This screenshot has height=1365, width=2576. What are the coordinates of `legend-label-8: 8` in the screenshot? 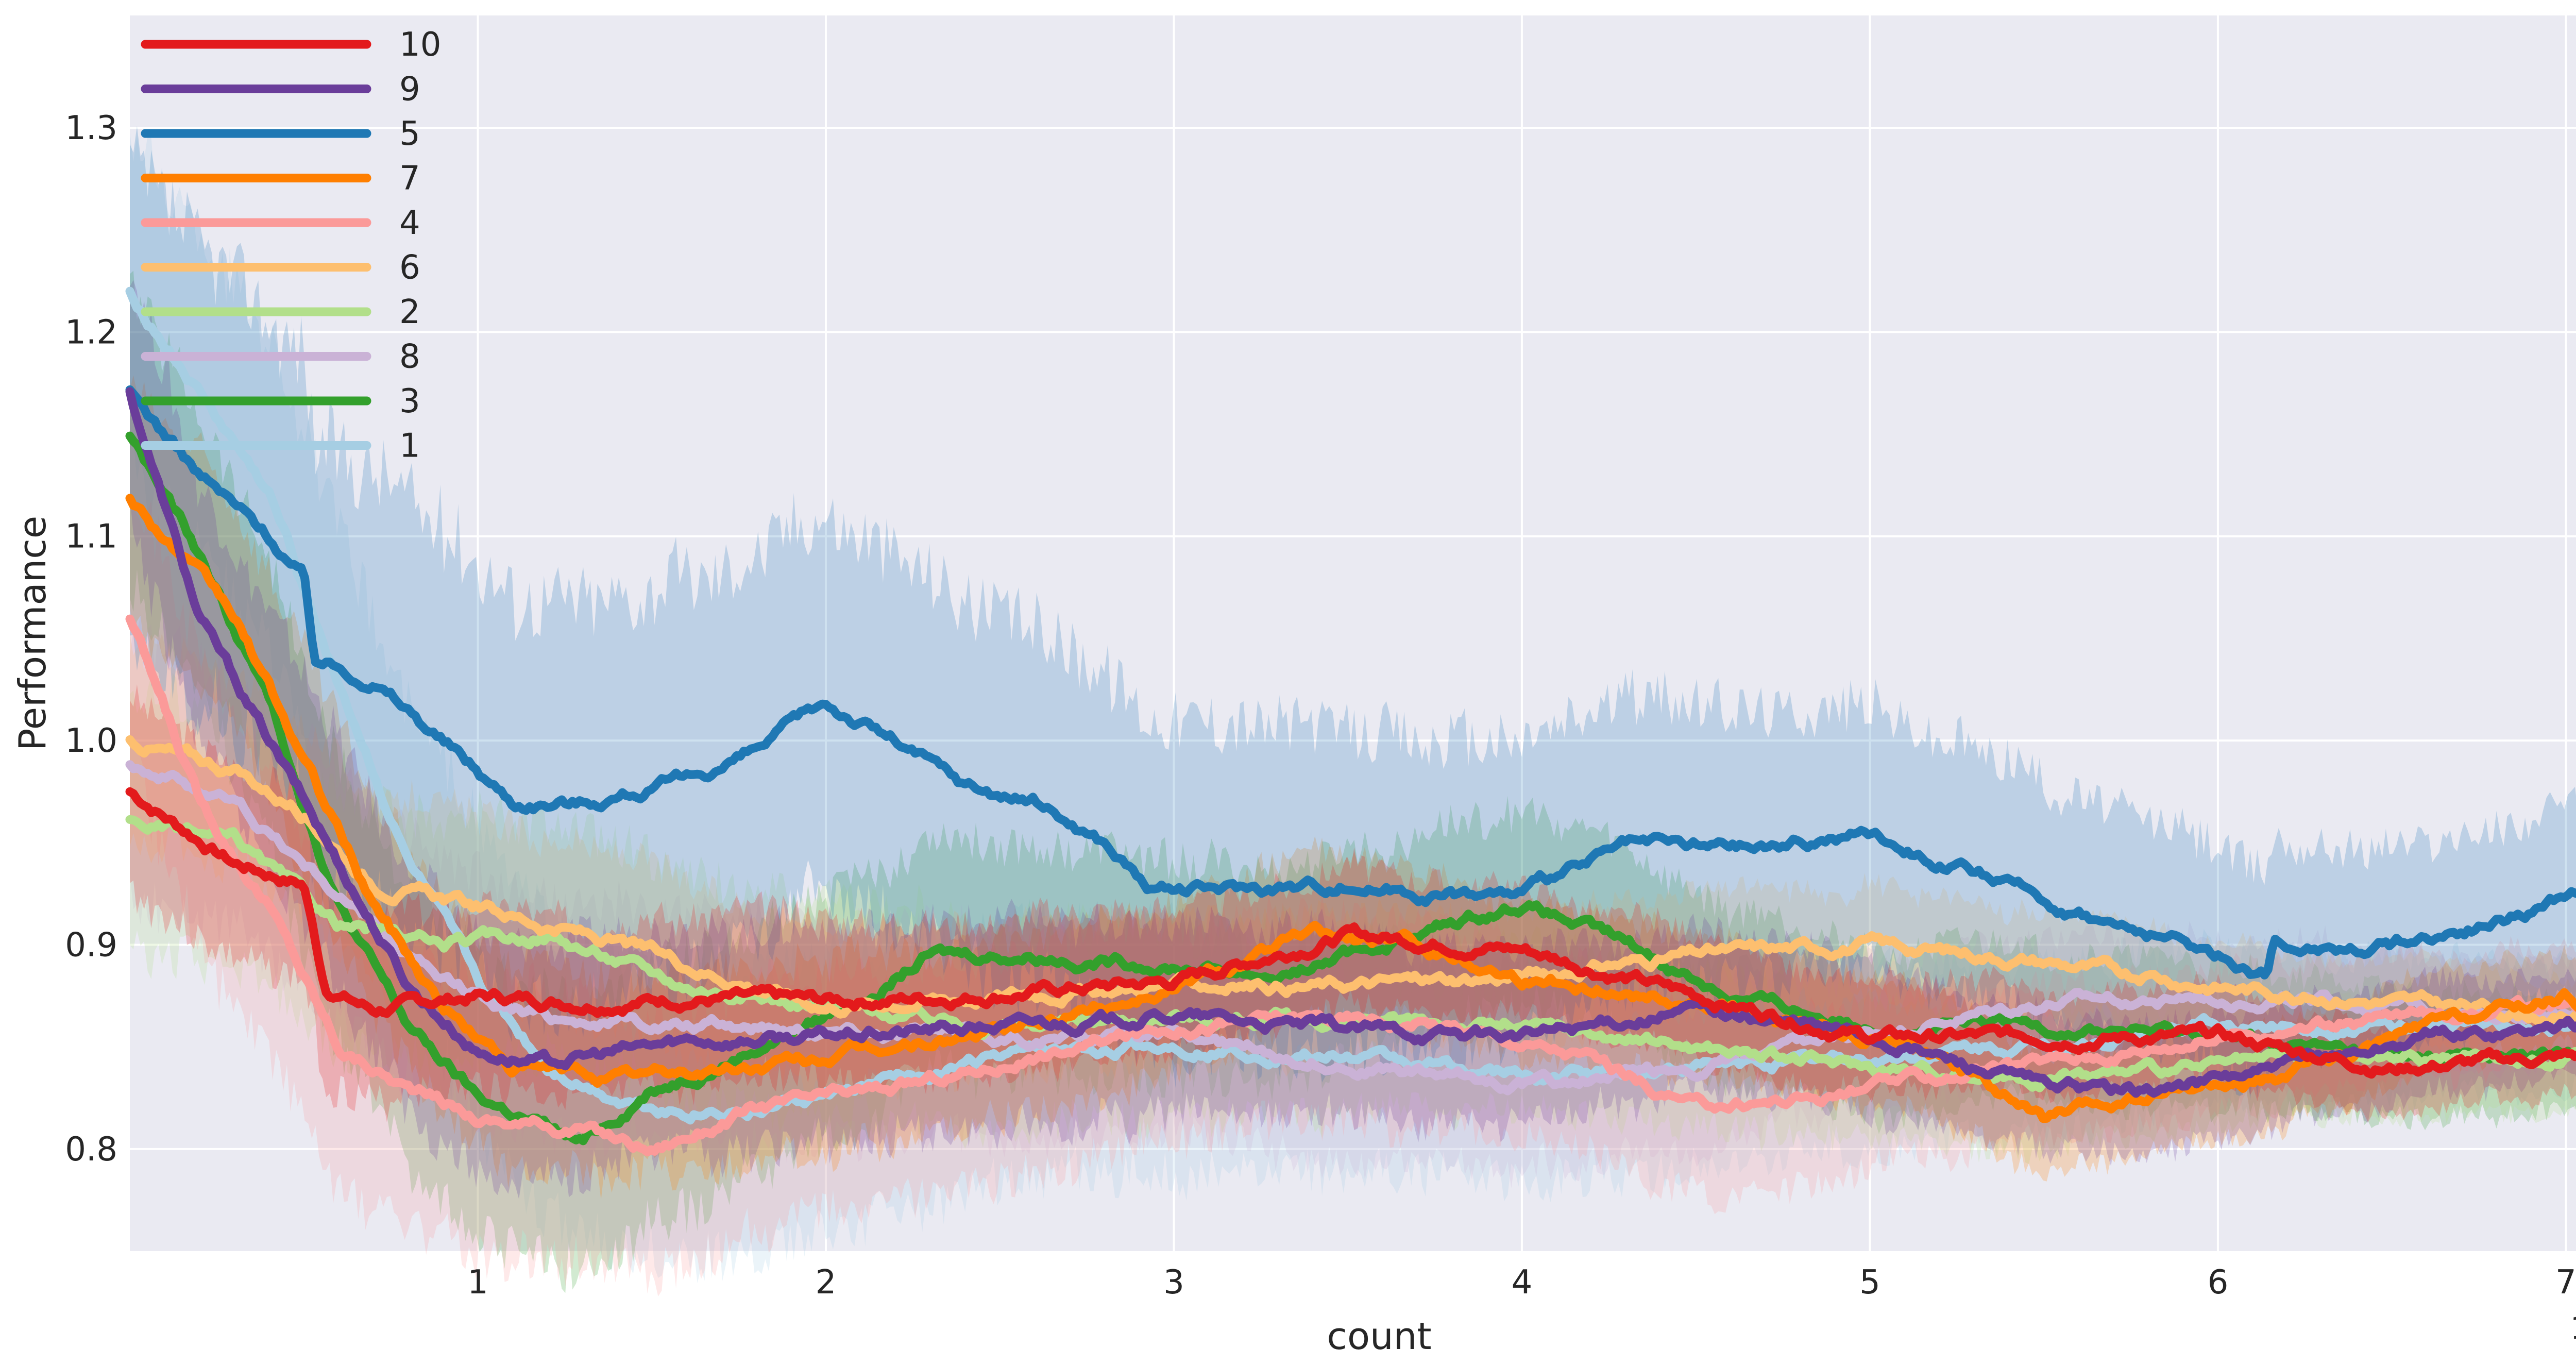 It's located at (409, 357).